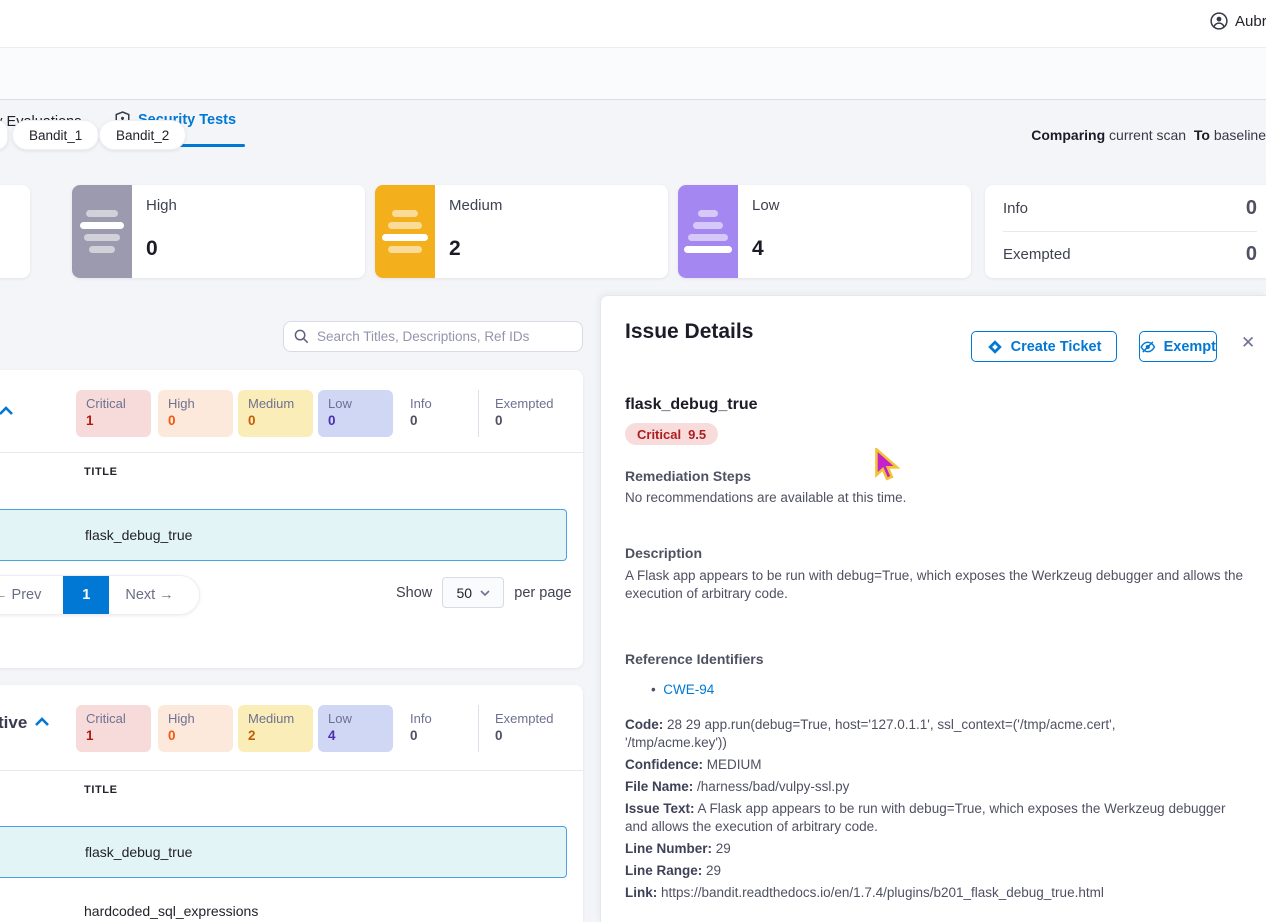 This screenshot has width=1266, height=922. What do you see at coordinates (102, 231) in the screenshot?
I see `high-severity-icon` at bounding box center [102, 231].